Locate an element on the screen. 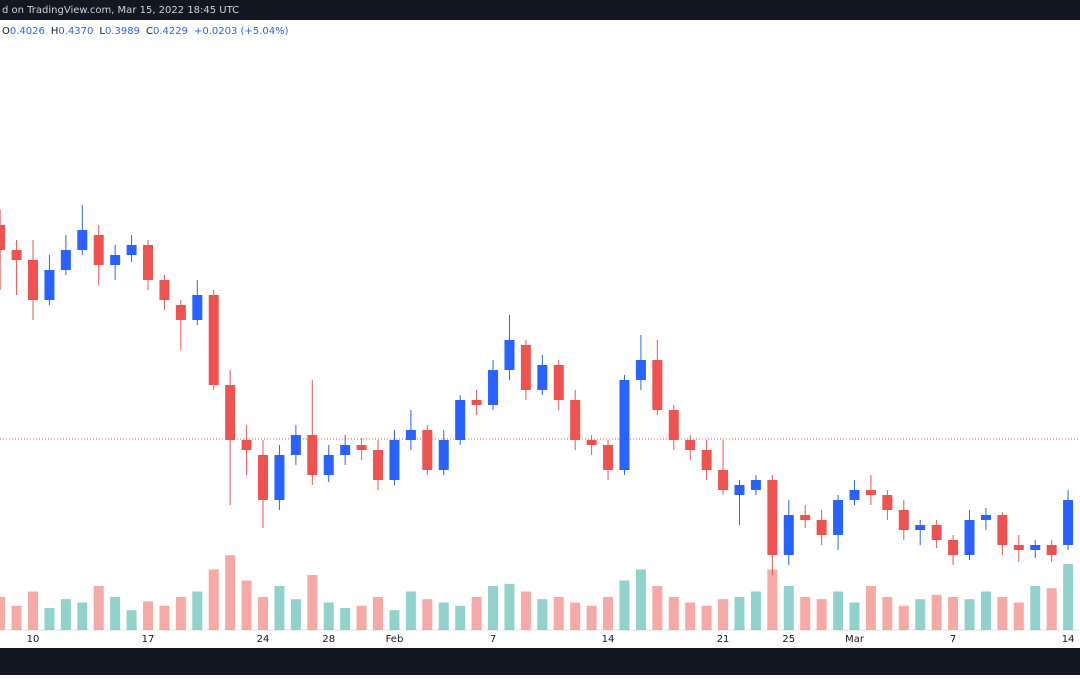 The width and height of the screenshot is (1080, 679). x-tick-label: 17 is located at coordinates (148, 639).